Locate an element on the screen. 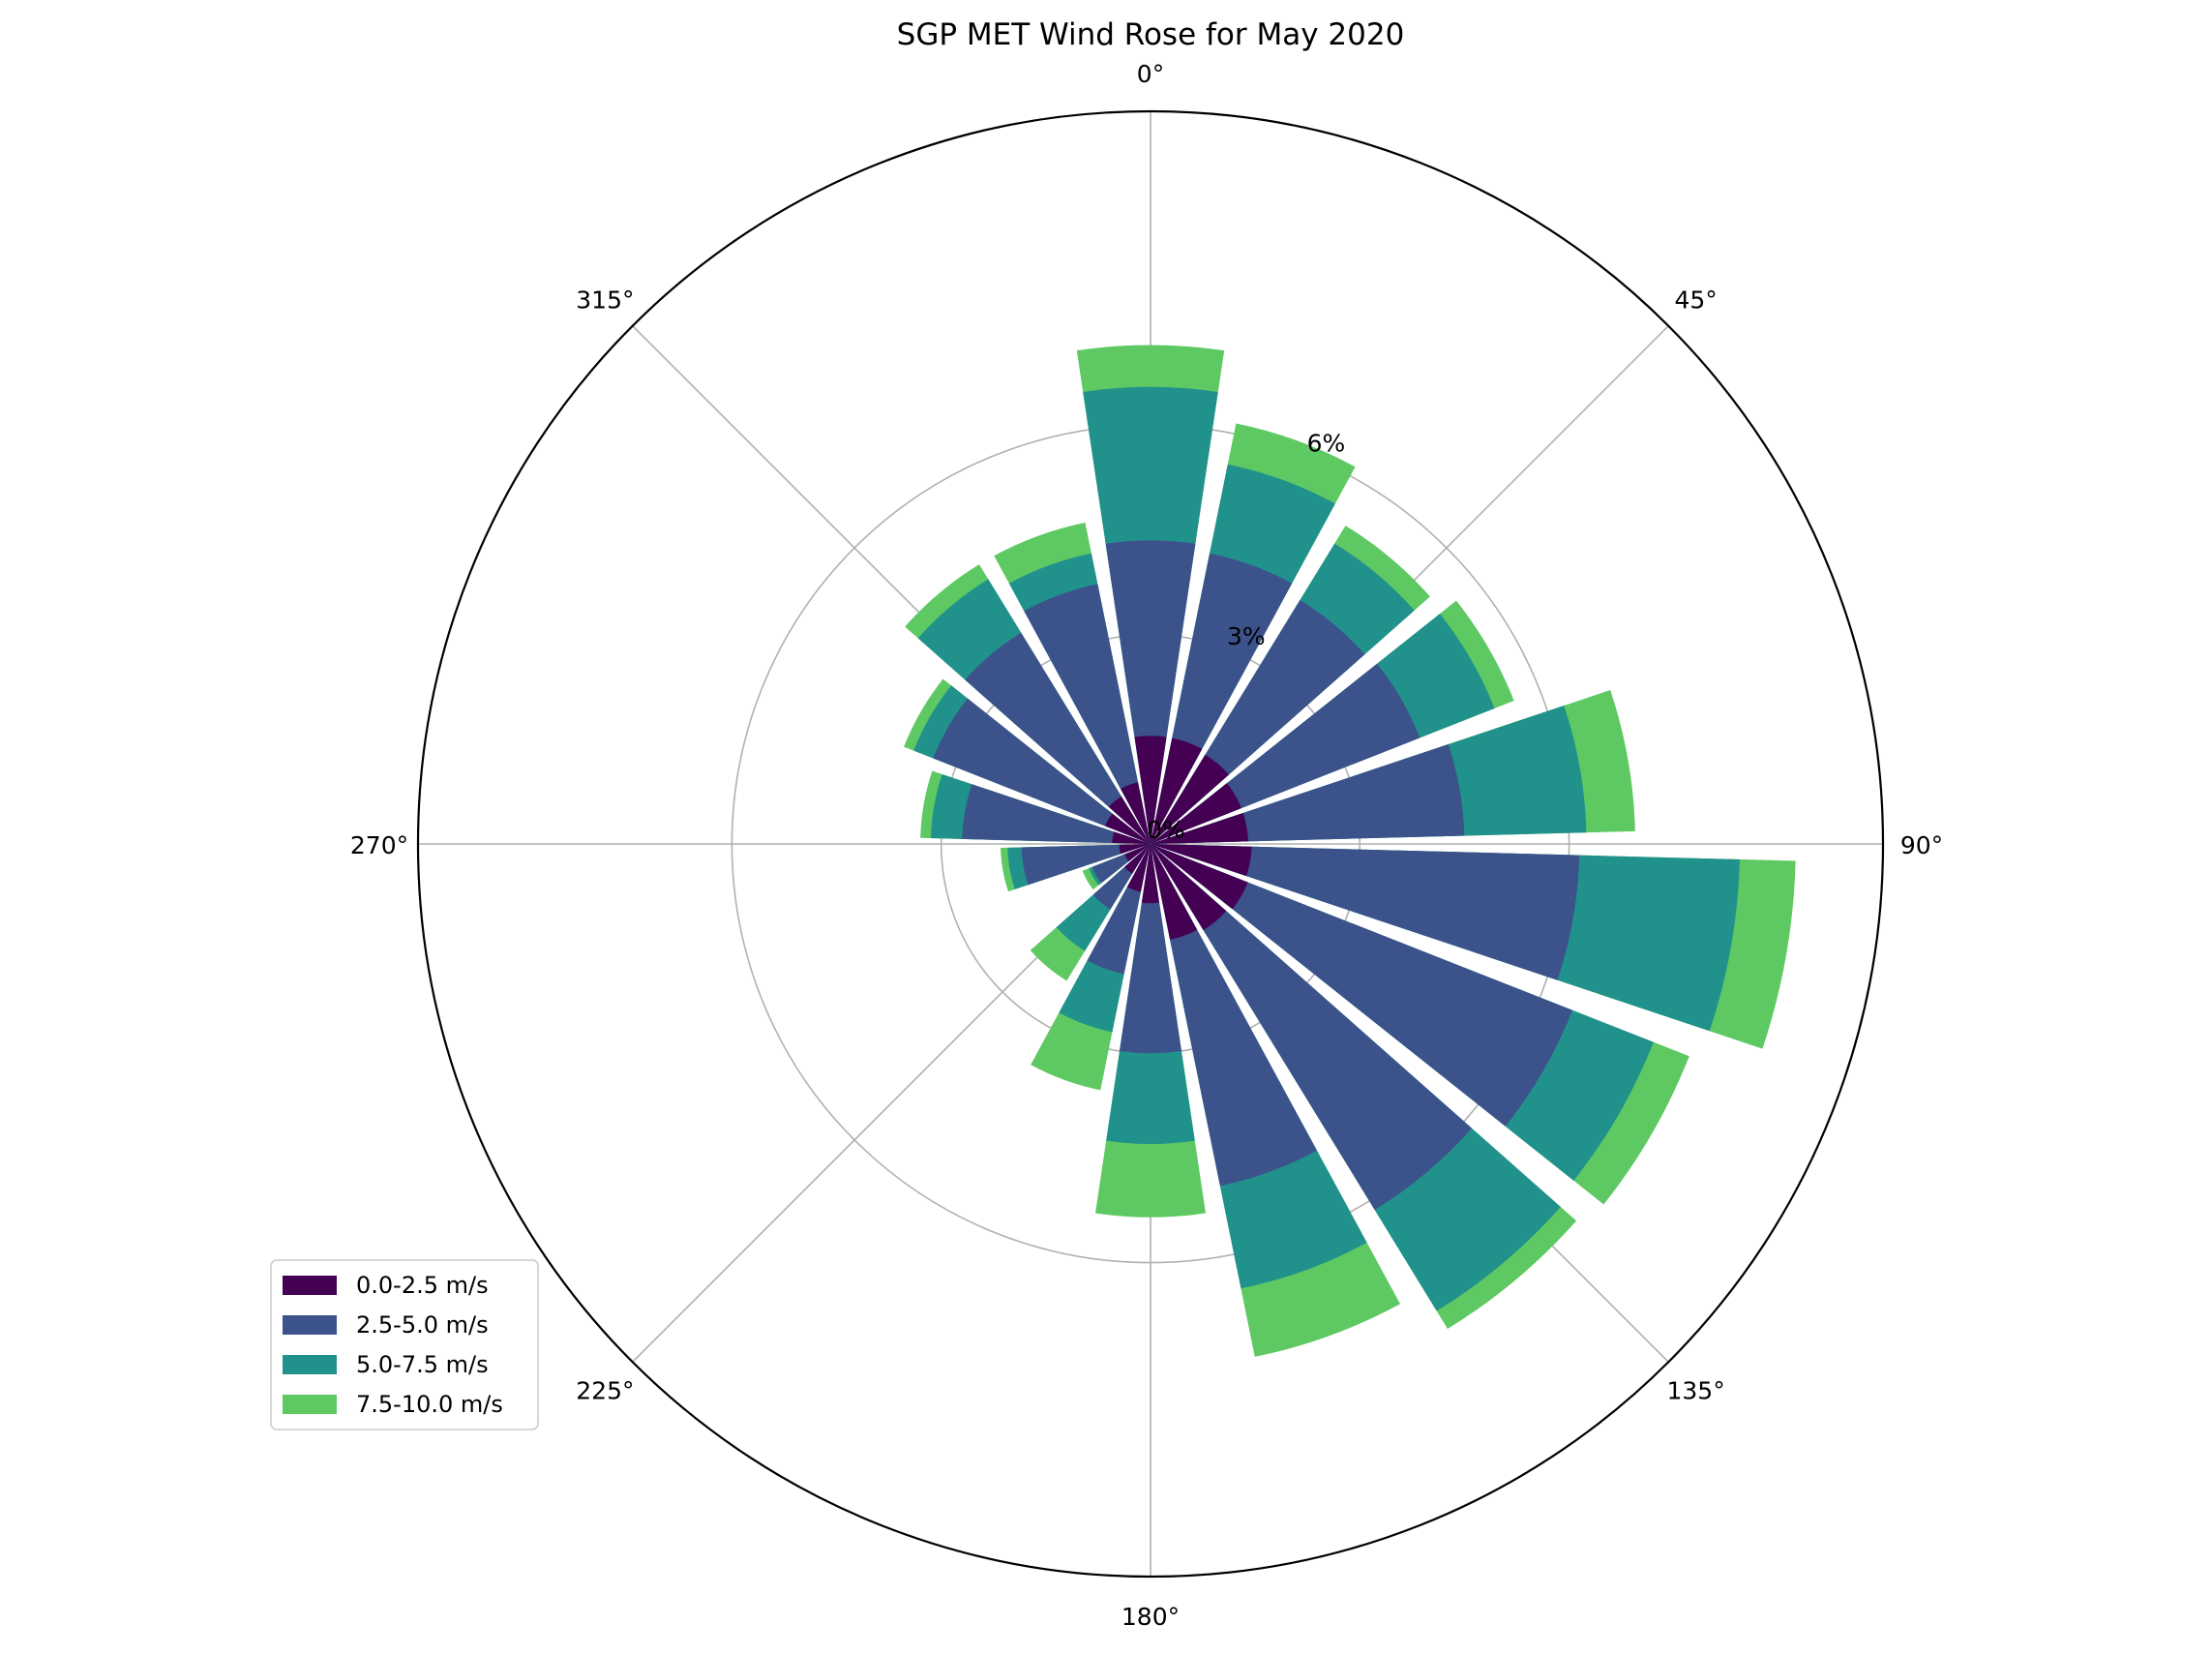 The width and height of the screenshot is (2212, 1655). radial-tick-label: 6% is located at coordinates (1326, 443).